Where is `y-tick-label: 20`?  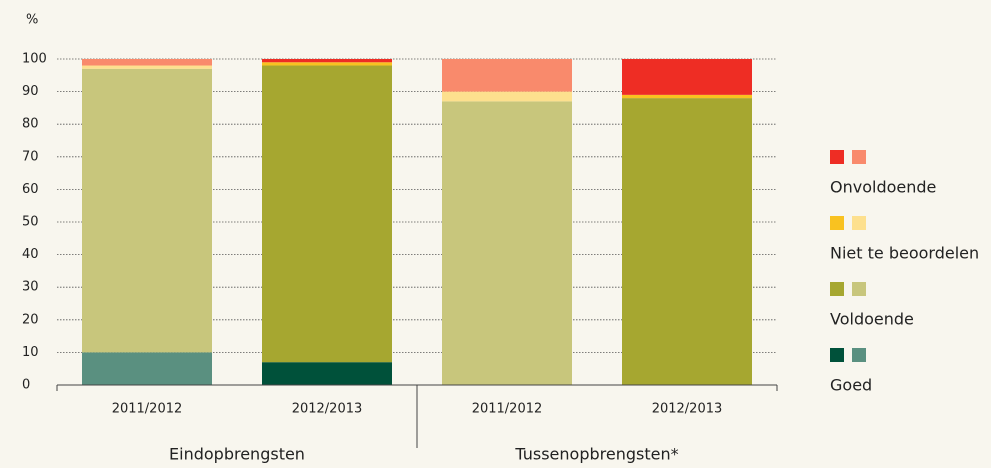 y-tick-label: 20 is located at coordinates (30, 319).